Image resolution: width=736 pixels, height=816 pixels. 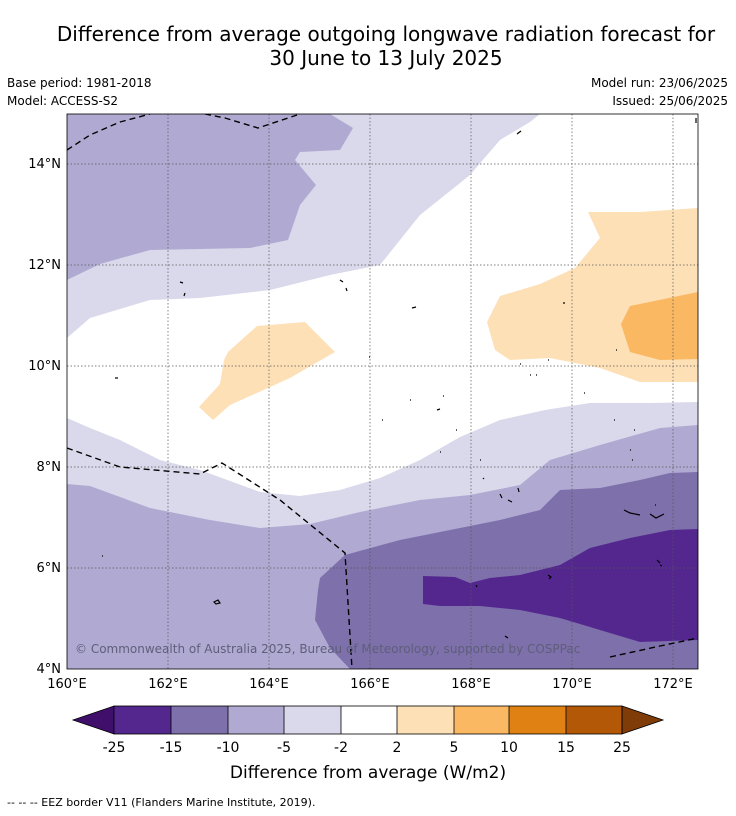 What do you see at coordinates (44, 164) in the screenshot?
I see `y-tick-label: 14°N` at bounding box center [44, 164].